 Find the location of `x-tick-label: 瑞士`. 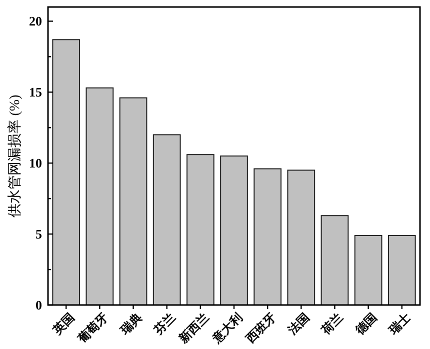

x-tick-label: 瑞士 is located at coordinates (399, 324).